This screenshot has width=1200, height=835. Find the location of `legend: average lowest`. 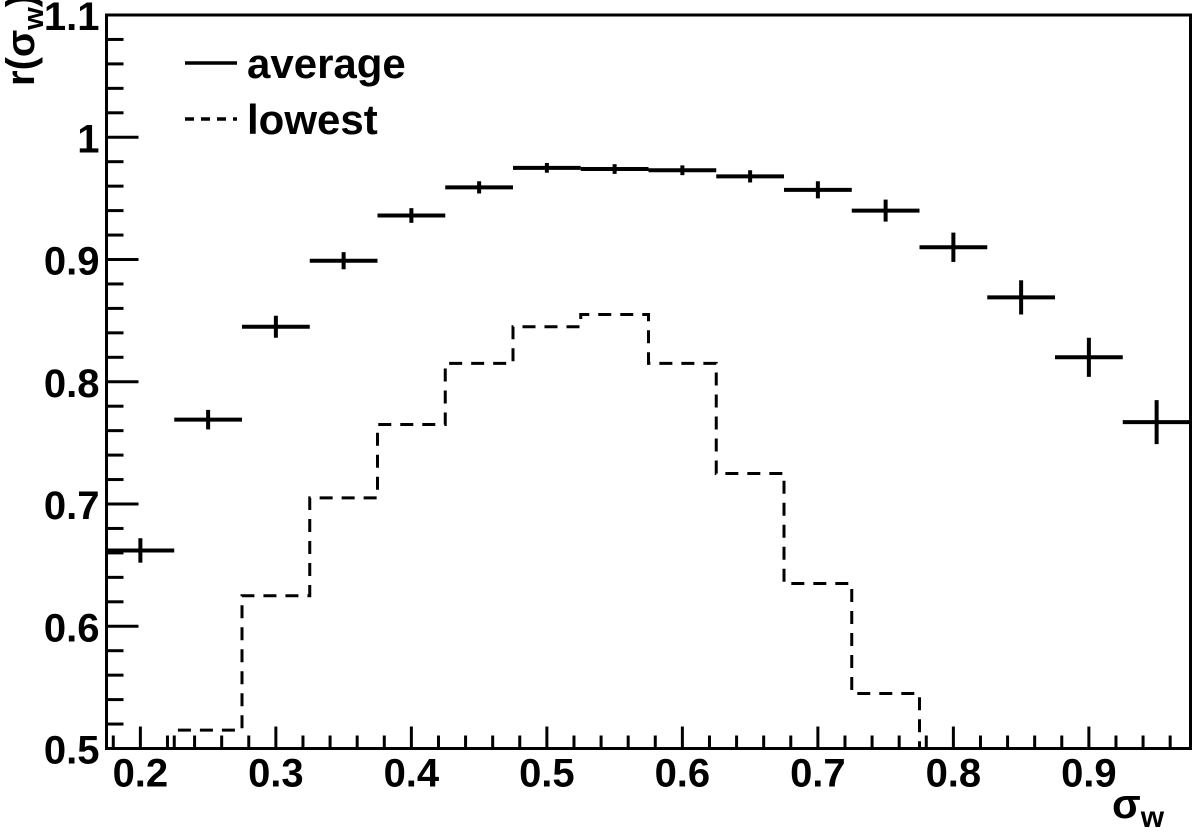

legend: average lowest is located at coordinates (295, 91).